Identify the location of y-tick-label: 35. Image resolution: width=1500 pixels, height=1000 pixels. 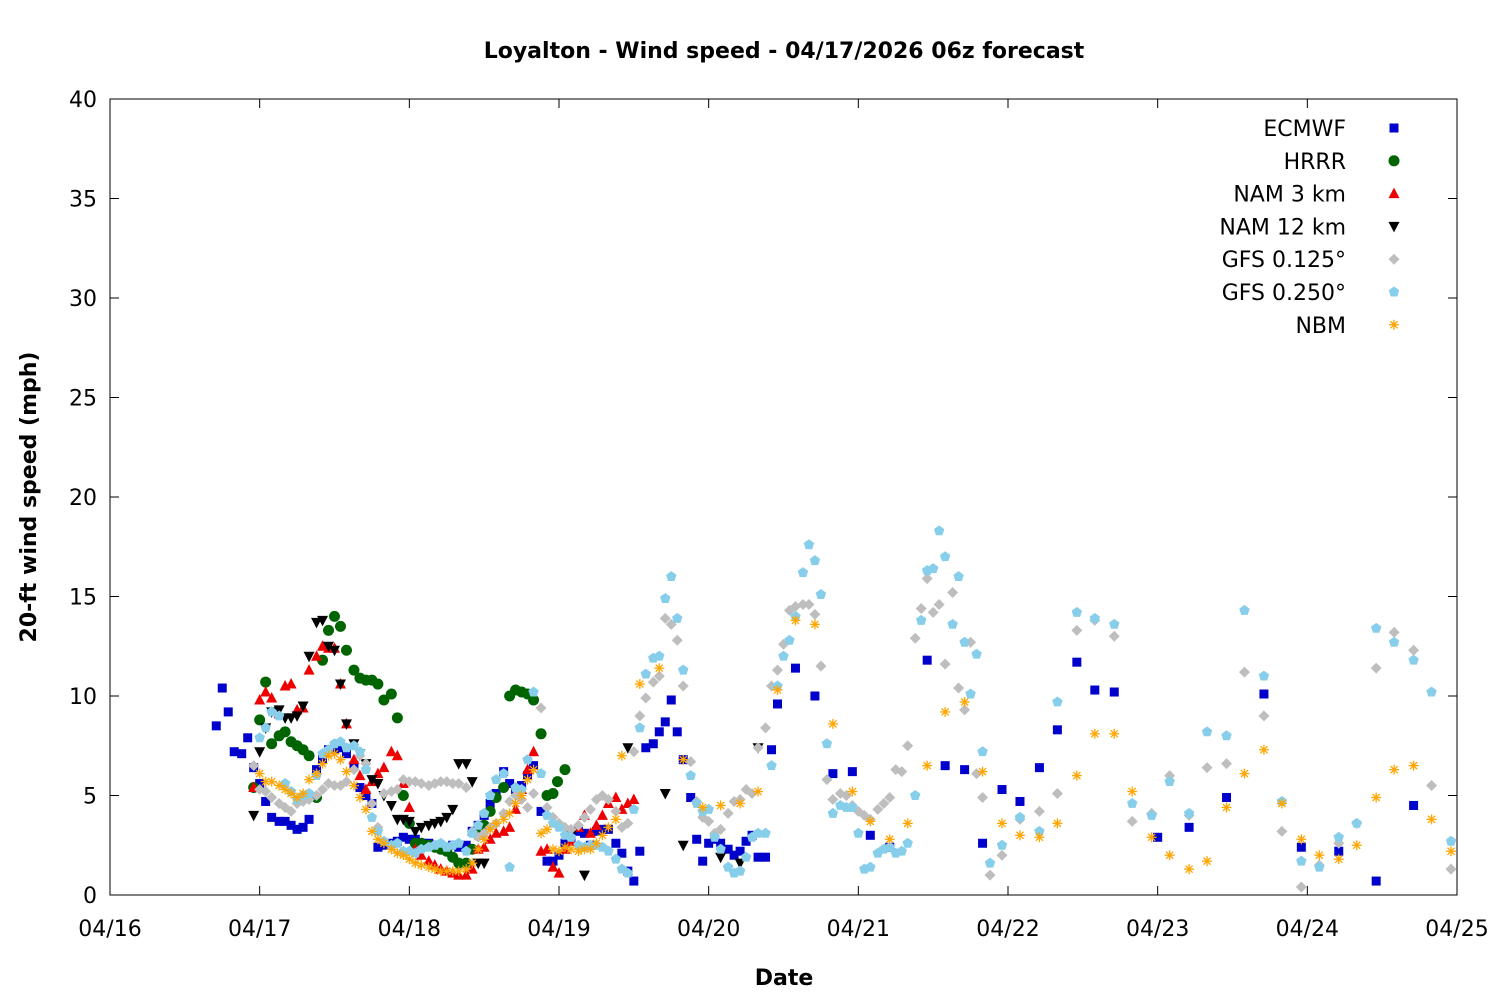
(83, 200).